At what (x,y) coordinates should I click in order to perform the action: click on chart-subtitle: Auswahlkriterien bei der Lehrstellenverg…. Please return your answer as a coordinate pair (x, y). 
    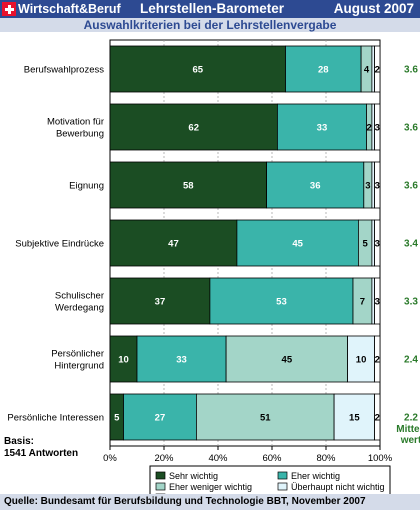
    Looking at the image, I should click on (210, 25).